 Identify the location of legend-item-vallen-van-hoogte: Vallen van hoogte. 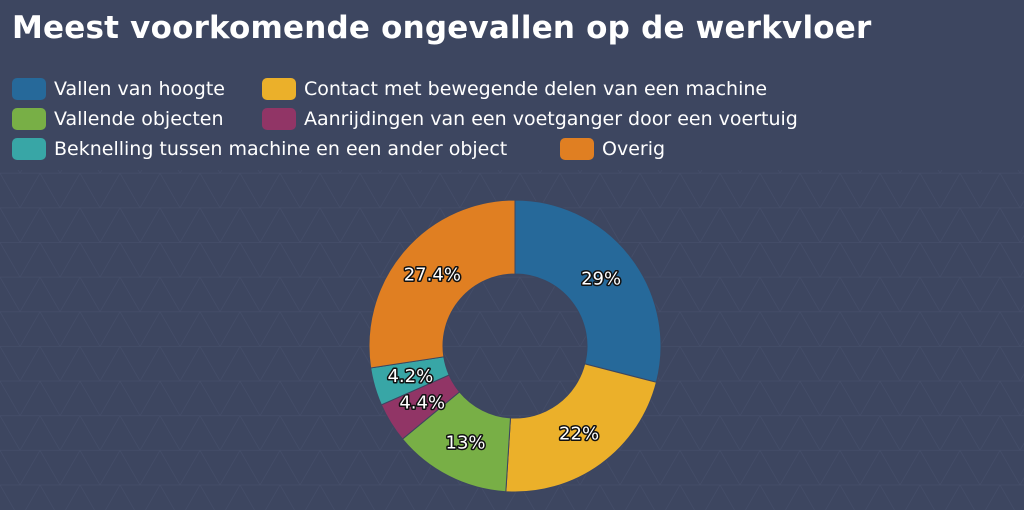
(118, 89).